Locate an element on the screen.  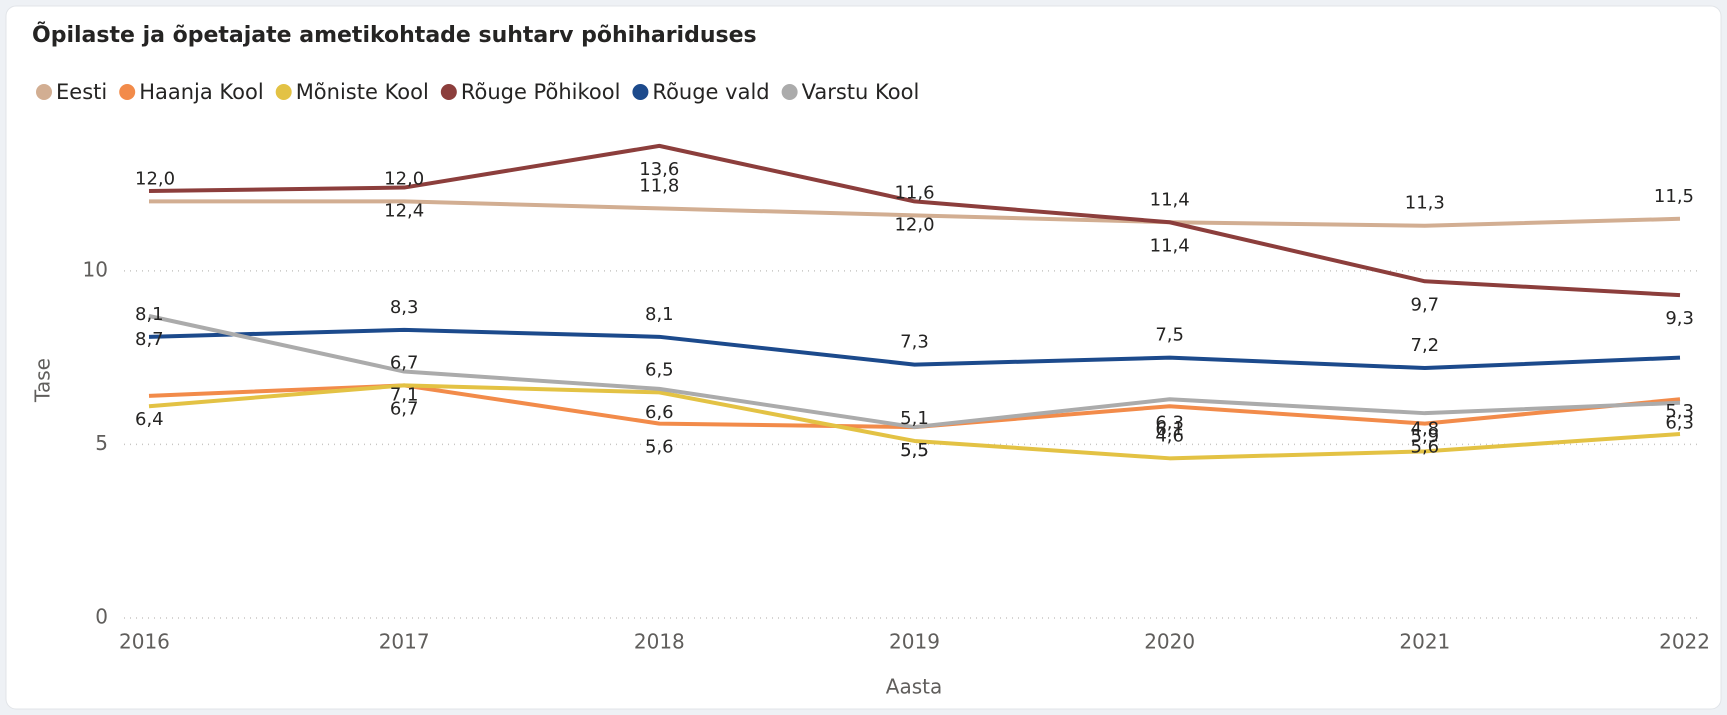
data-label: 4,8 is located at coordinates (1425, 428).